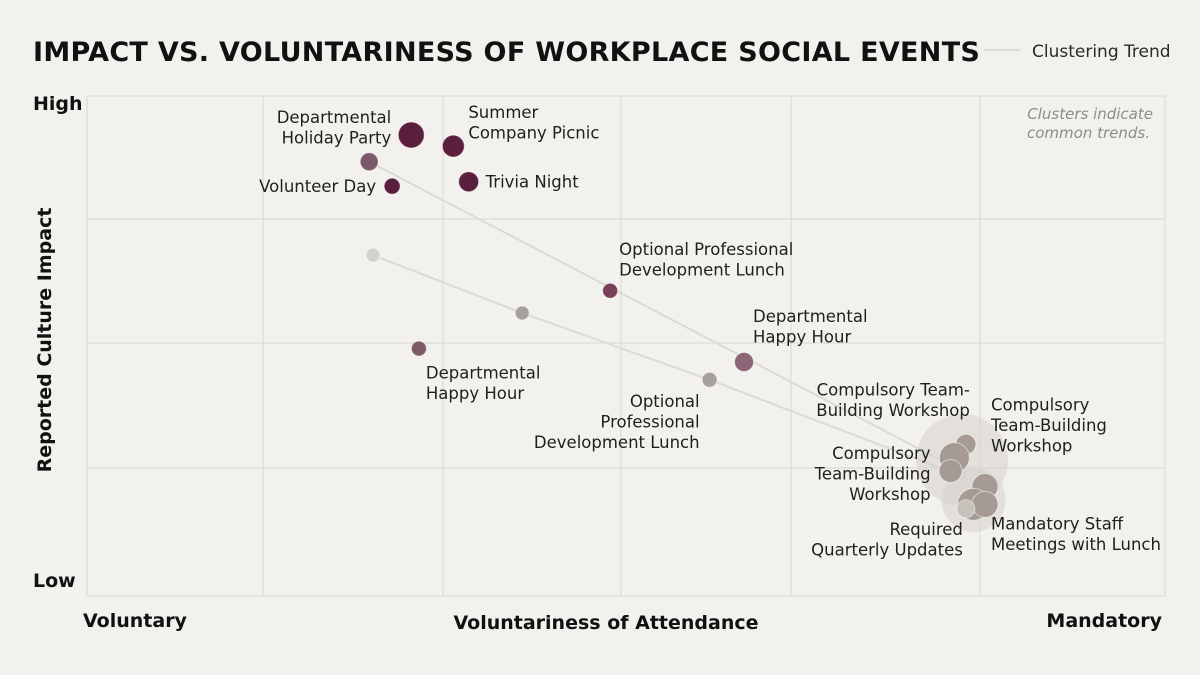 The width and height of the screenshot is (1200, 675). I want to click on y-axis-high-label: High, so click(58, 104).